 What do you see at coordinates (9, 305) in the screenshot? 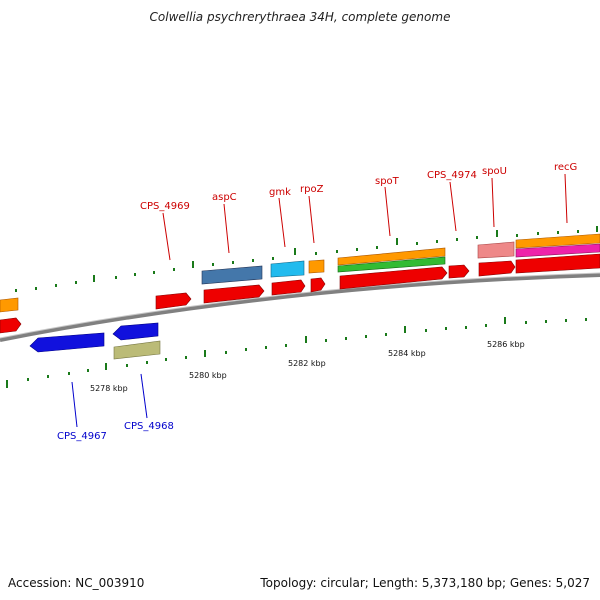
I see `gene-left-orange` at bounding box center [9, 305].